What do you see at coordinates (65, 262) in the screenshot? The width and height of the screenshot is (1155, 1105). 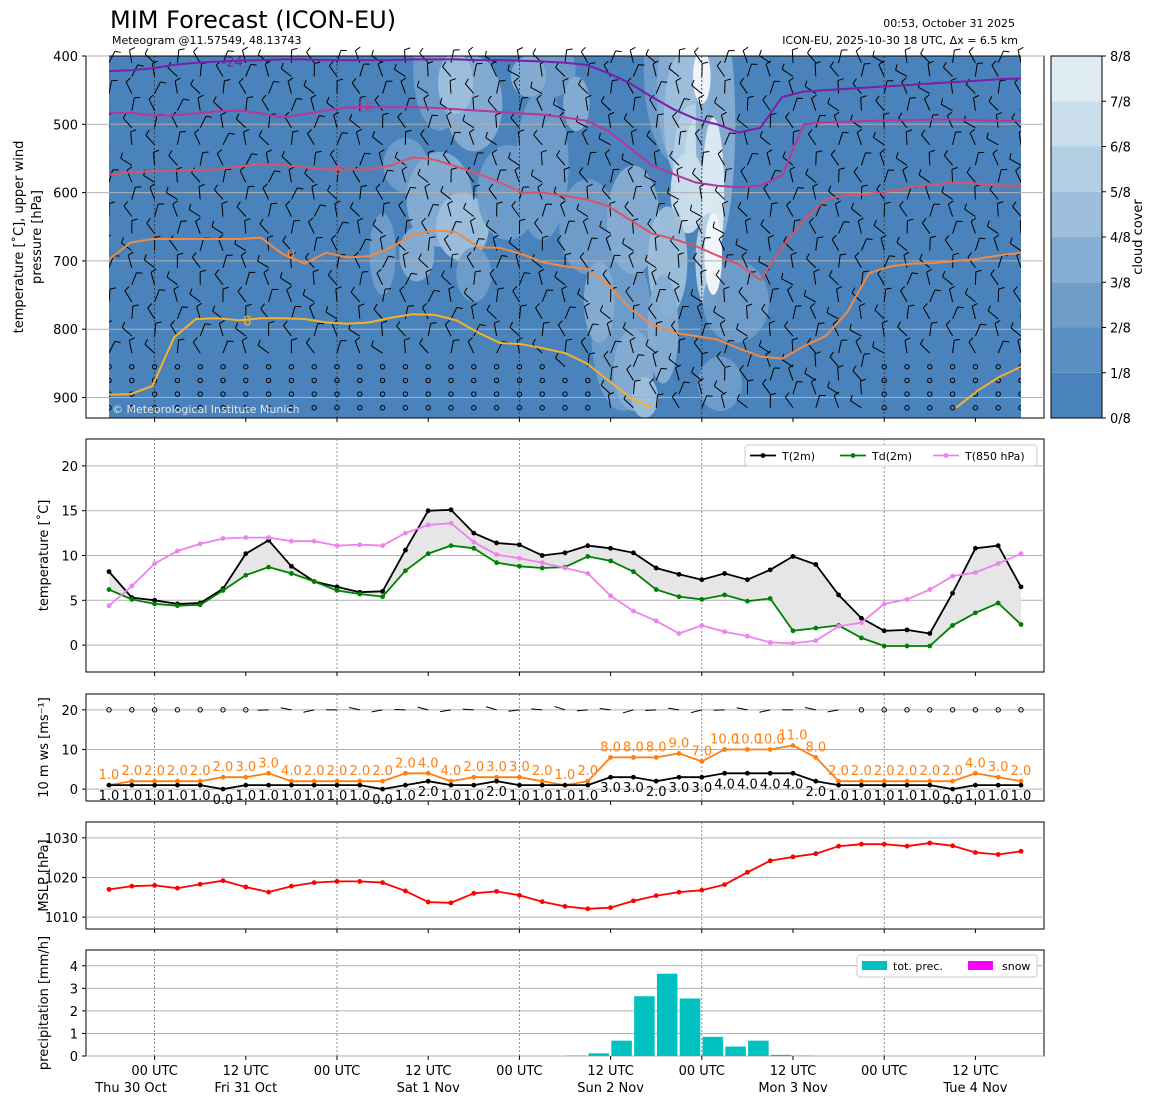 I see `y-tick-label: 700` at bounding box center [65, 262].